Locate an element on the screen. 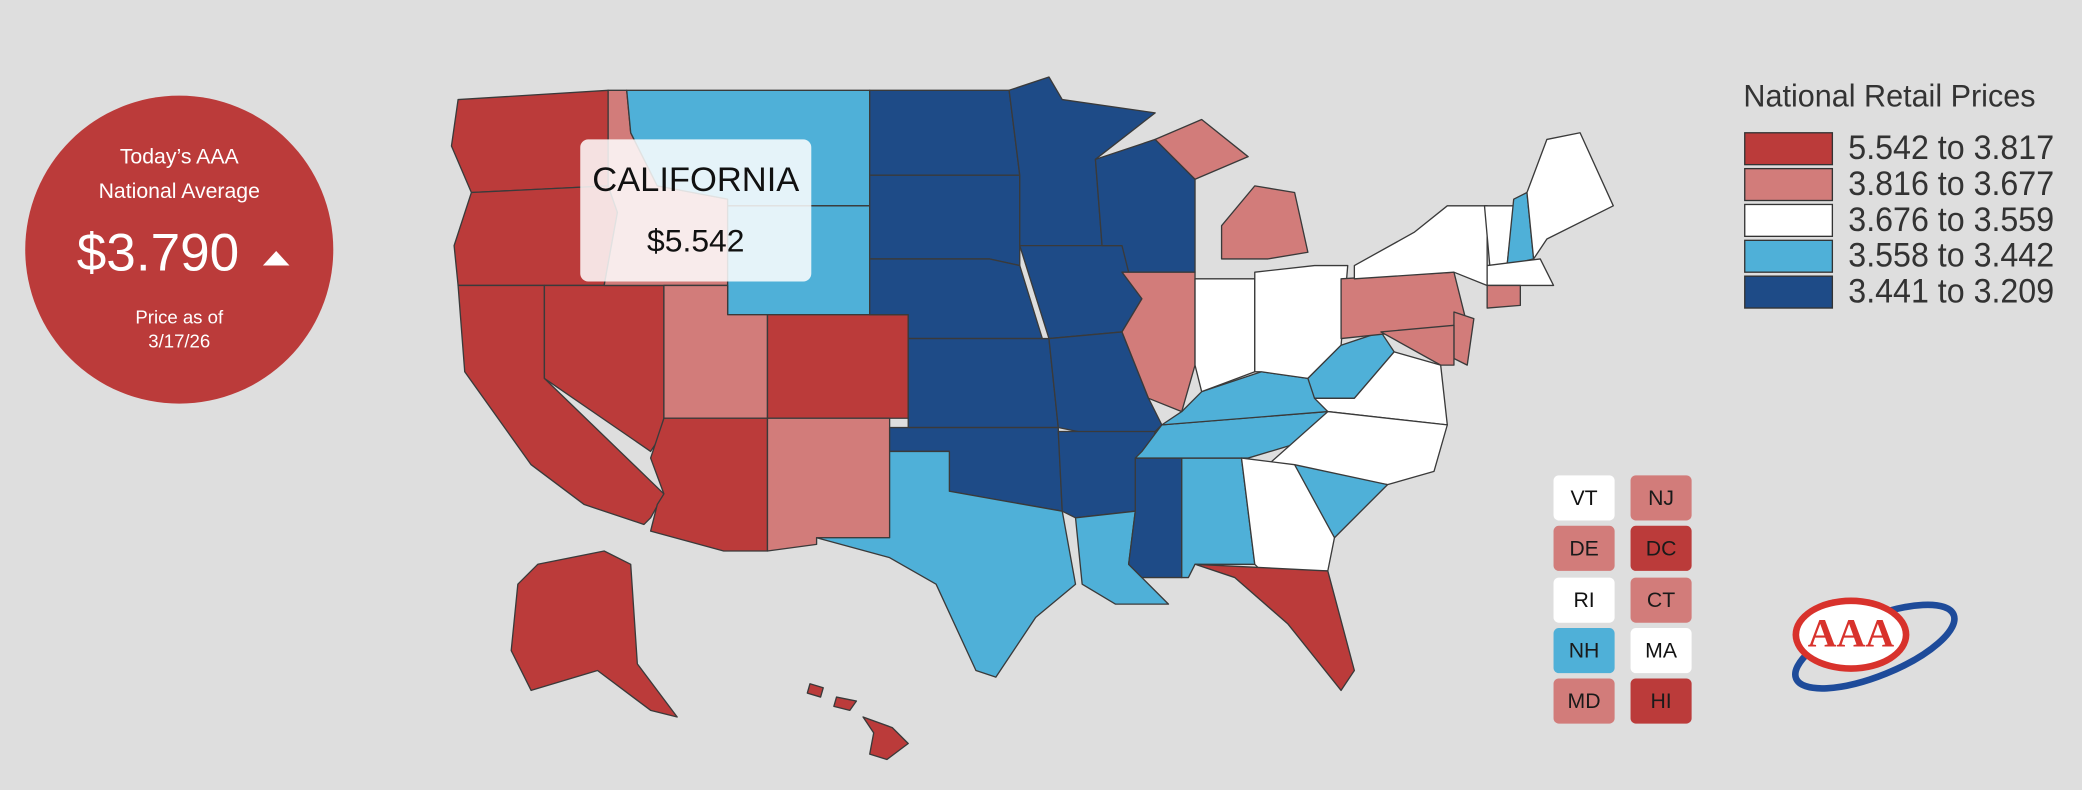 The image size is (2082, 790). aaa-logo: AAA is located at coordinates (1874, 644).